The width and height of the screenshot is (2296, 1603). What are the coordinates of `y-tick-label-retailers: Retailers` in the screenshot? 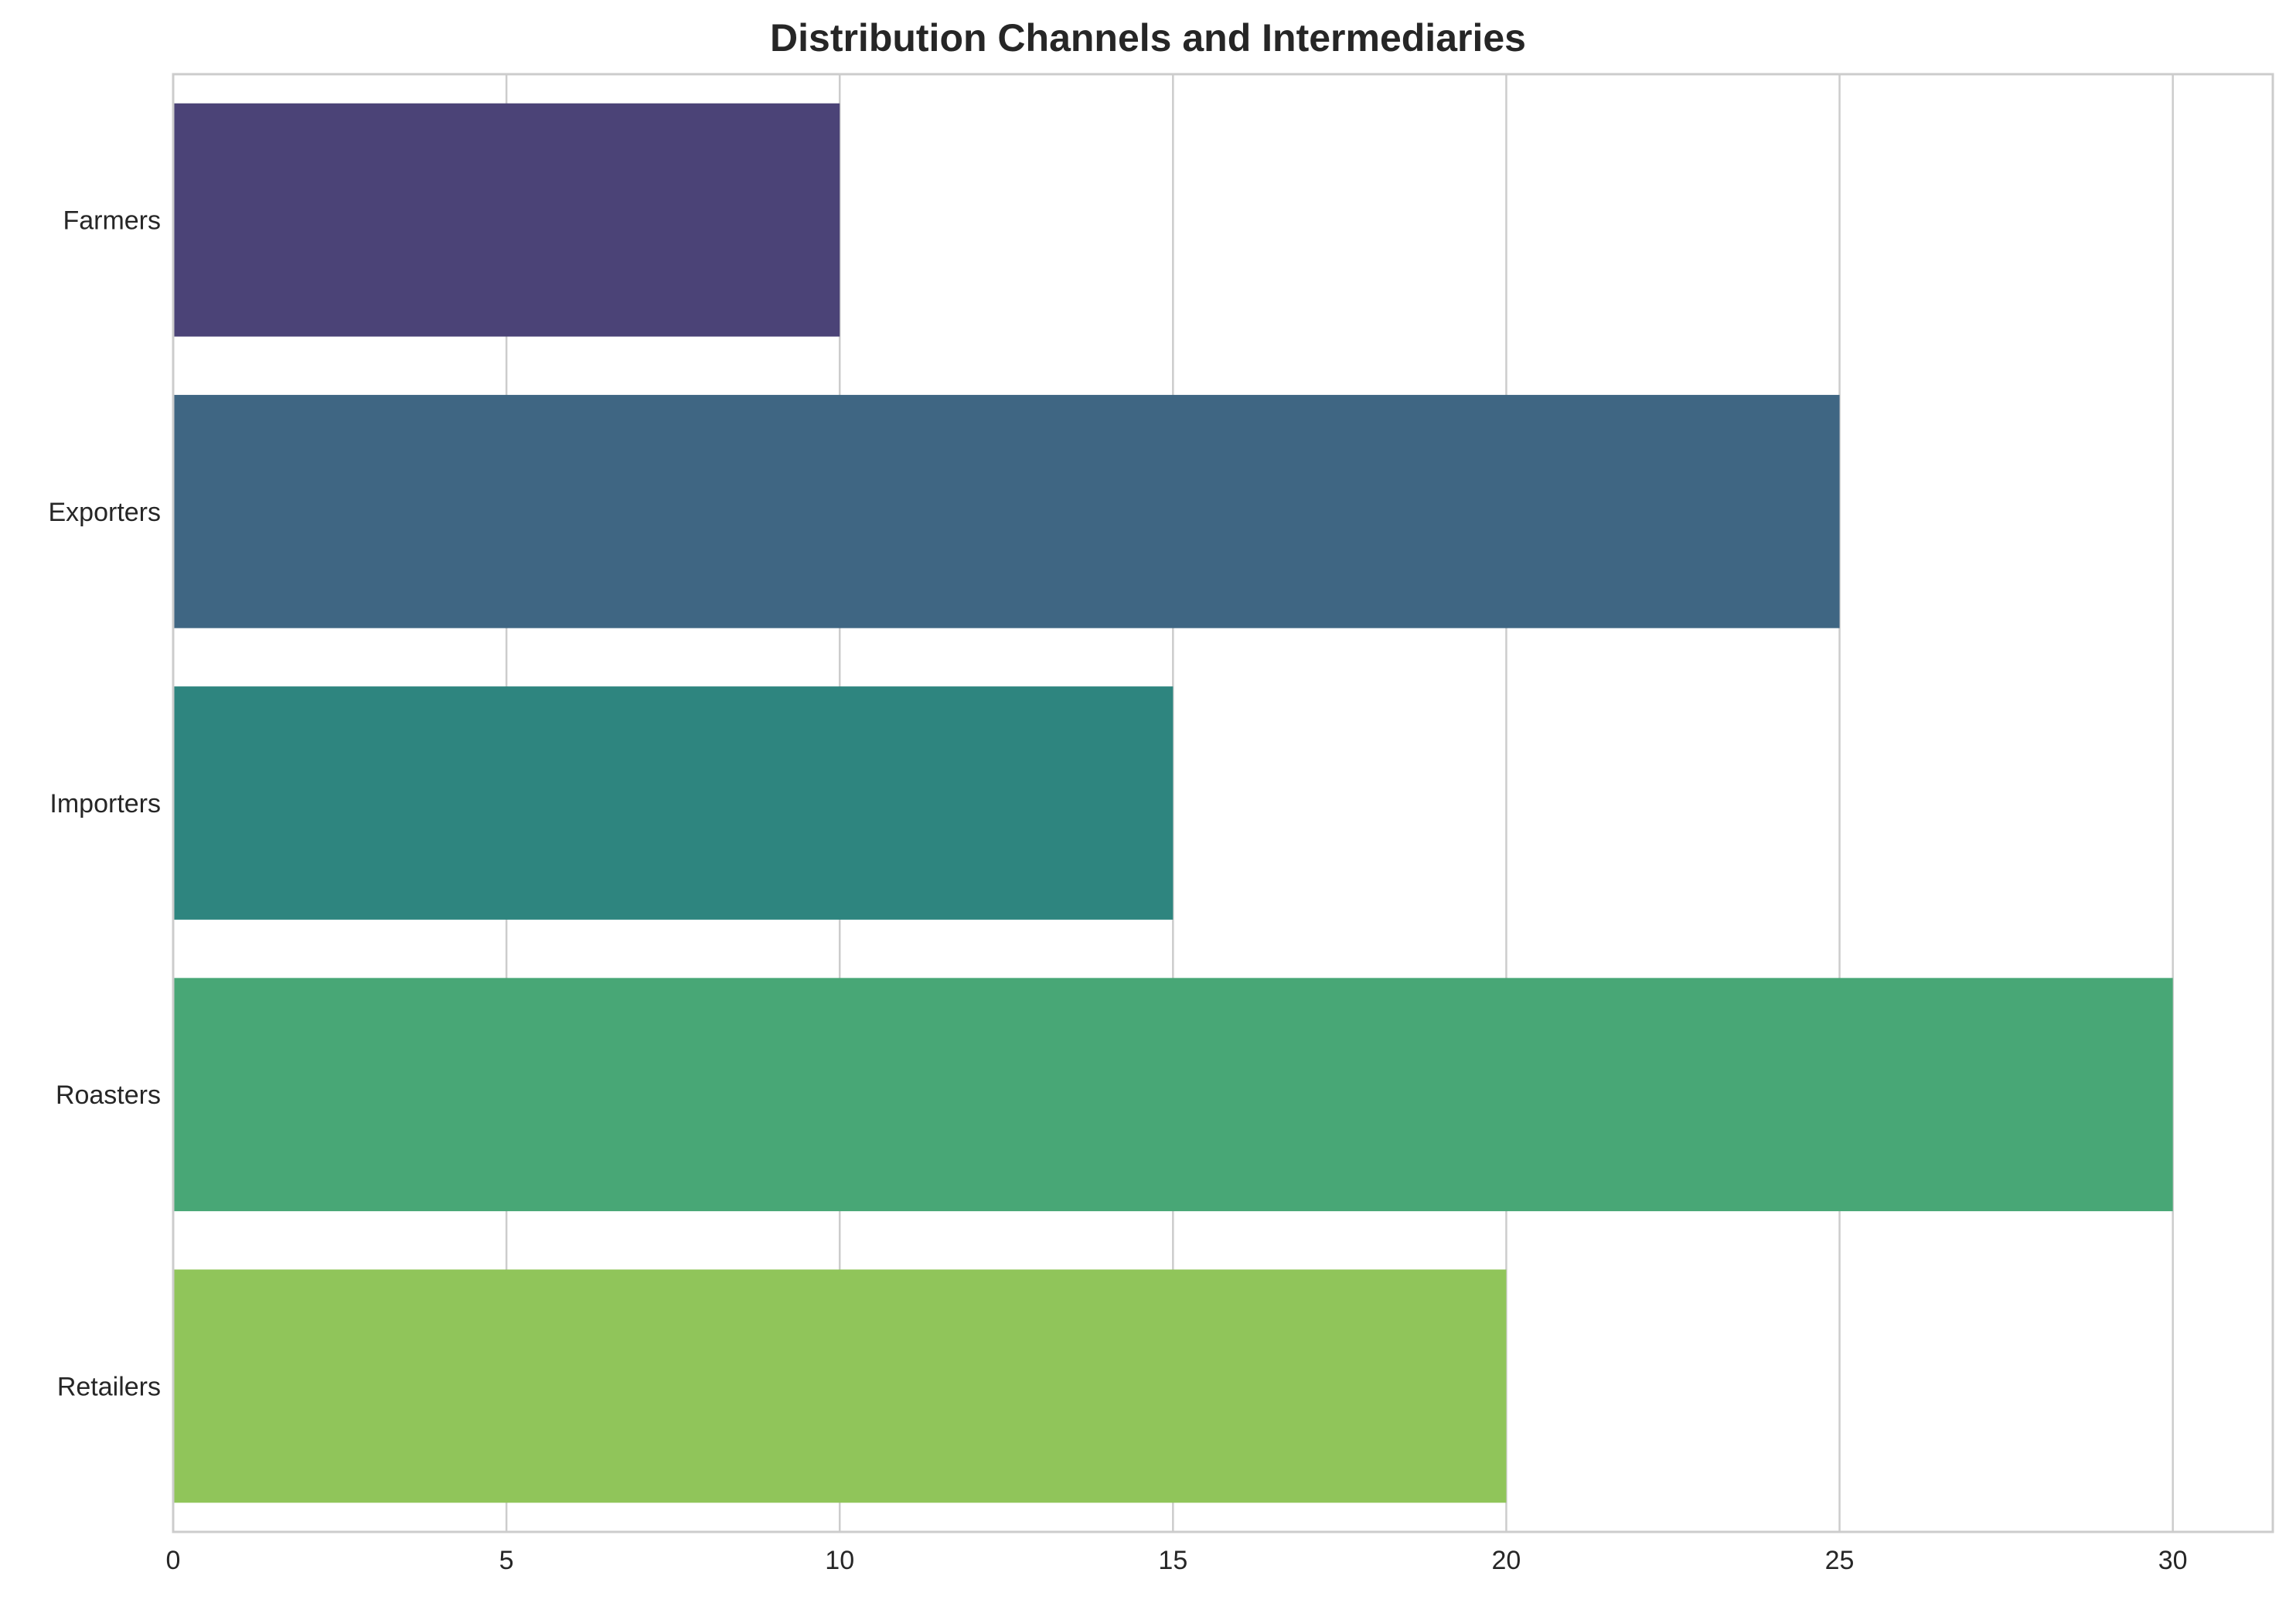 It's located at (109, 1386).